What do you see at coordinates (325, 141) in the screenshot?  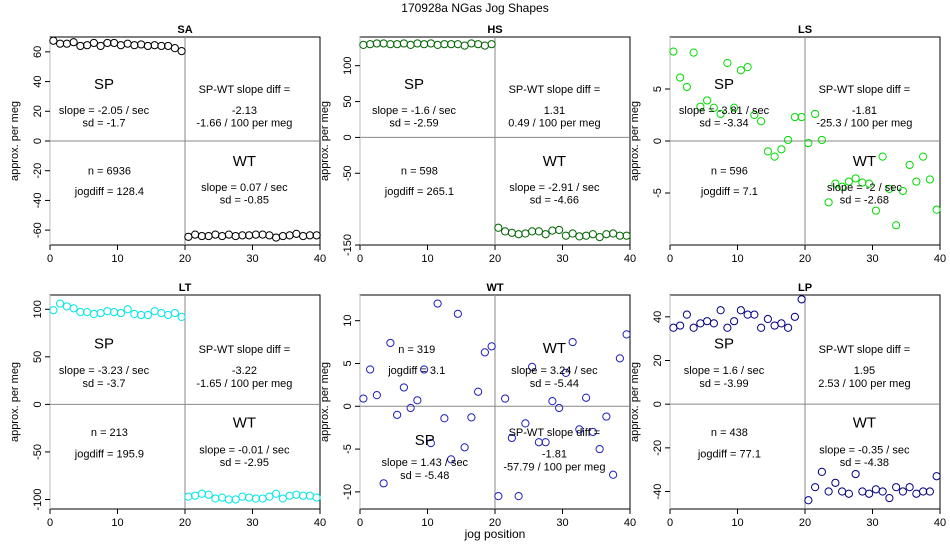 I see `panel-hs-ylabel: approx. per meg` at bounding box center [325, 141].